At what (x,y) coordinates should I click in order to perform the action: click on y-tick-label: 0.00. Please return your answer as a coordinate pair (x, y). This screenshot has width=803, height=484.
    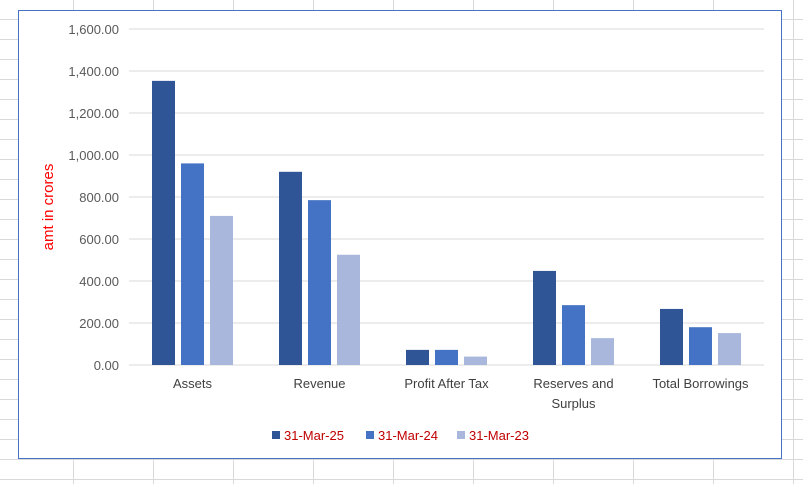
    Looking at the image, I should click on (106, 365).